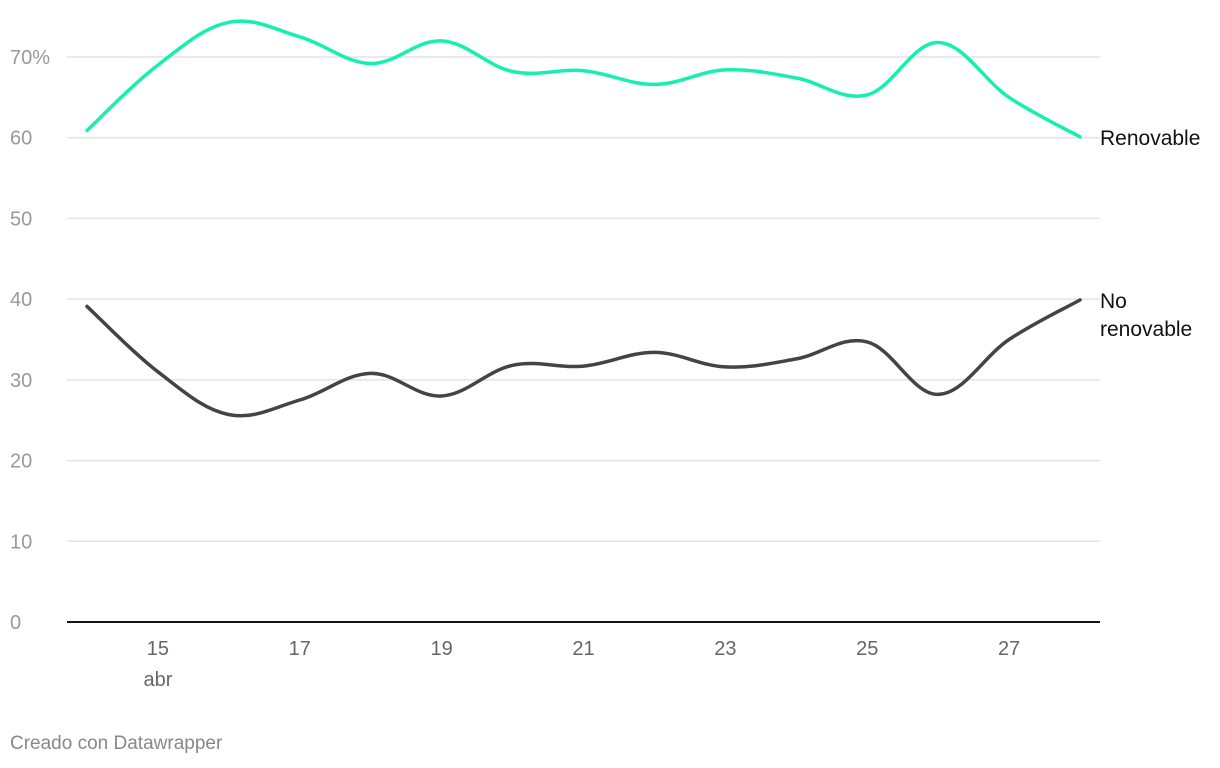 Image resolution: width=1220 pixels, height=768 pixels. I want to click on y-tick-label: 20, so click(21, 462).